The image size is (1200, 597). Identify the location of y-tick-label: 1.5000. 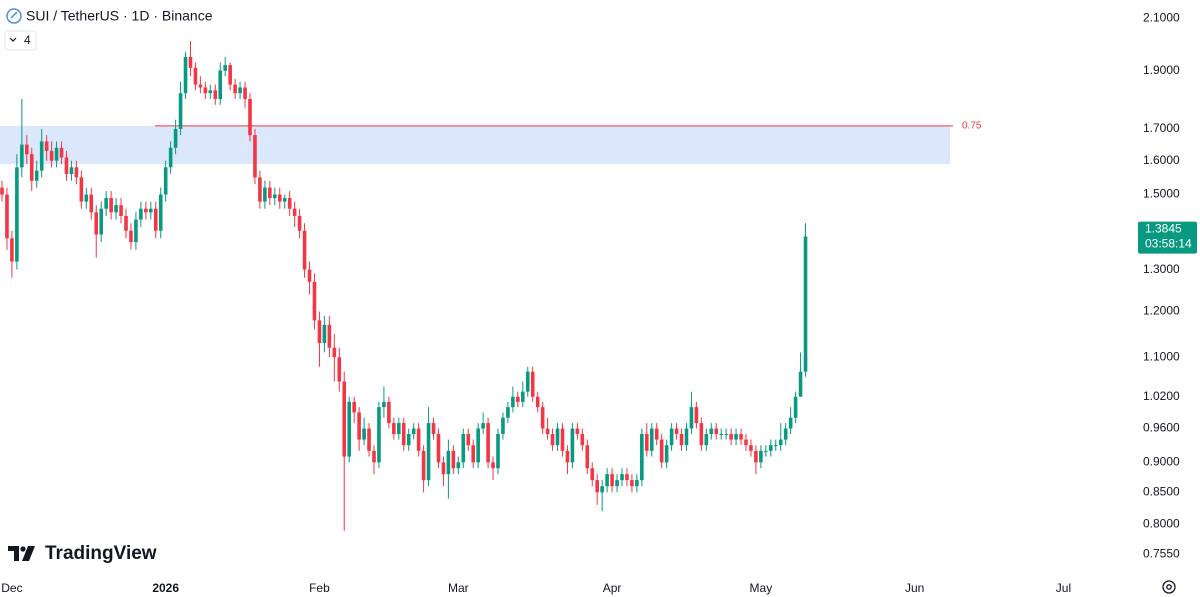
(1161, 194).